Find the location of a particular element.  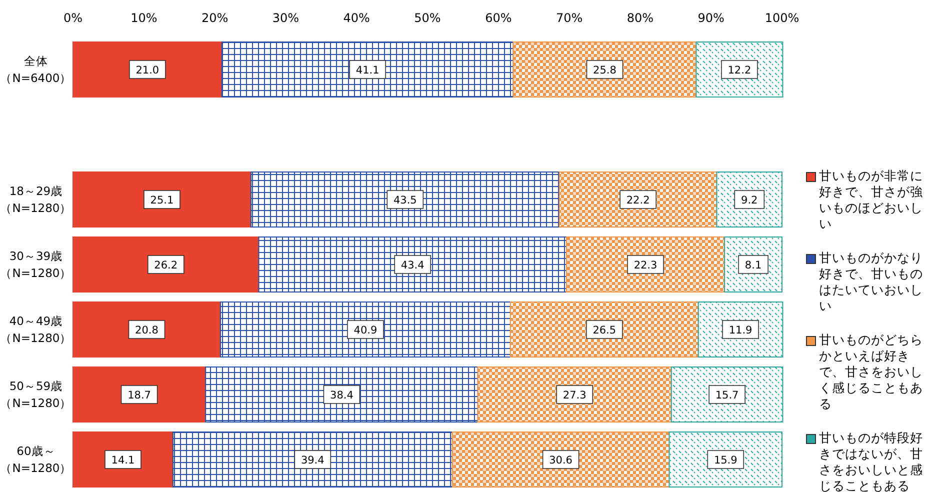

data-label: 25.1 is located at coordinates (162, 200).